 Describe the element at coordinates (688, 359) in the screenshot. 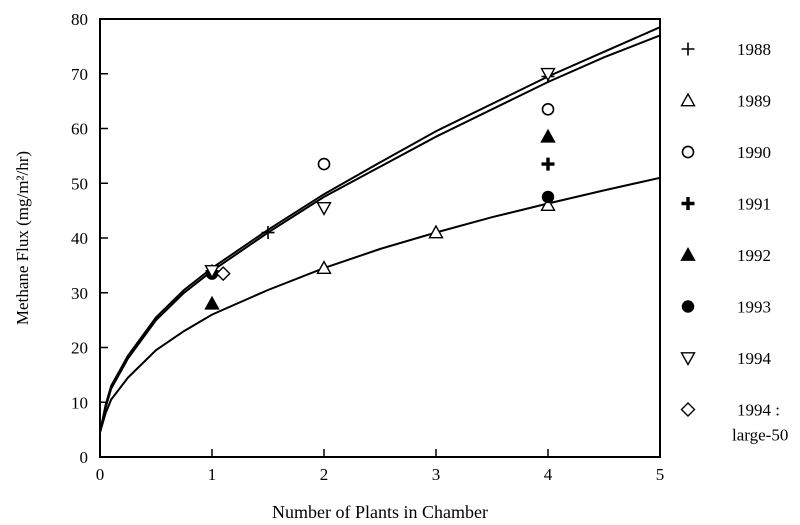

I see `legend-marker-triangle-down-open` at that location.